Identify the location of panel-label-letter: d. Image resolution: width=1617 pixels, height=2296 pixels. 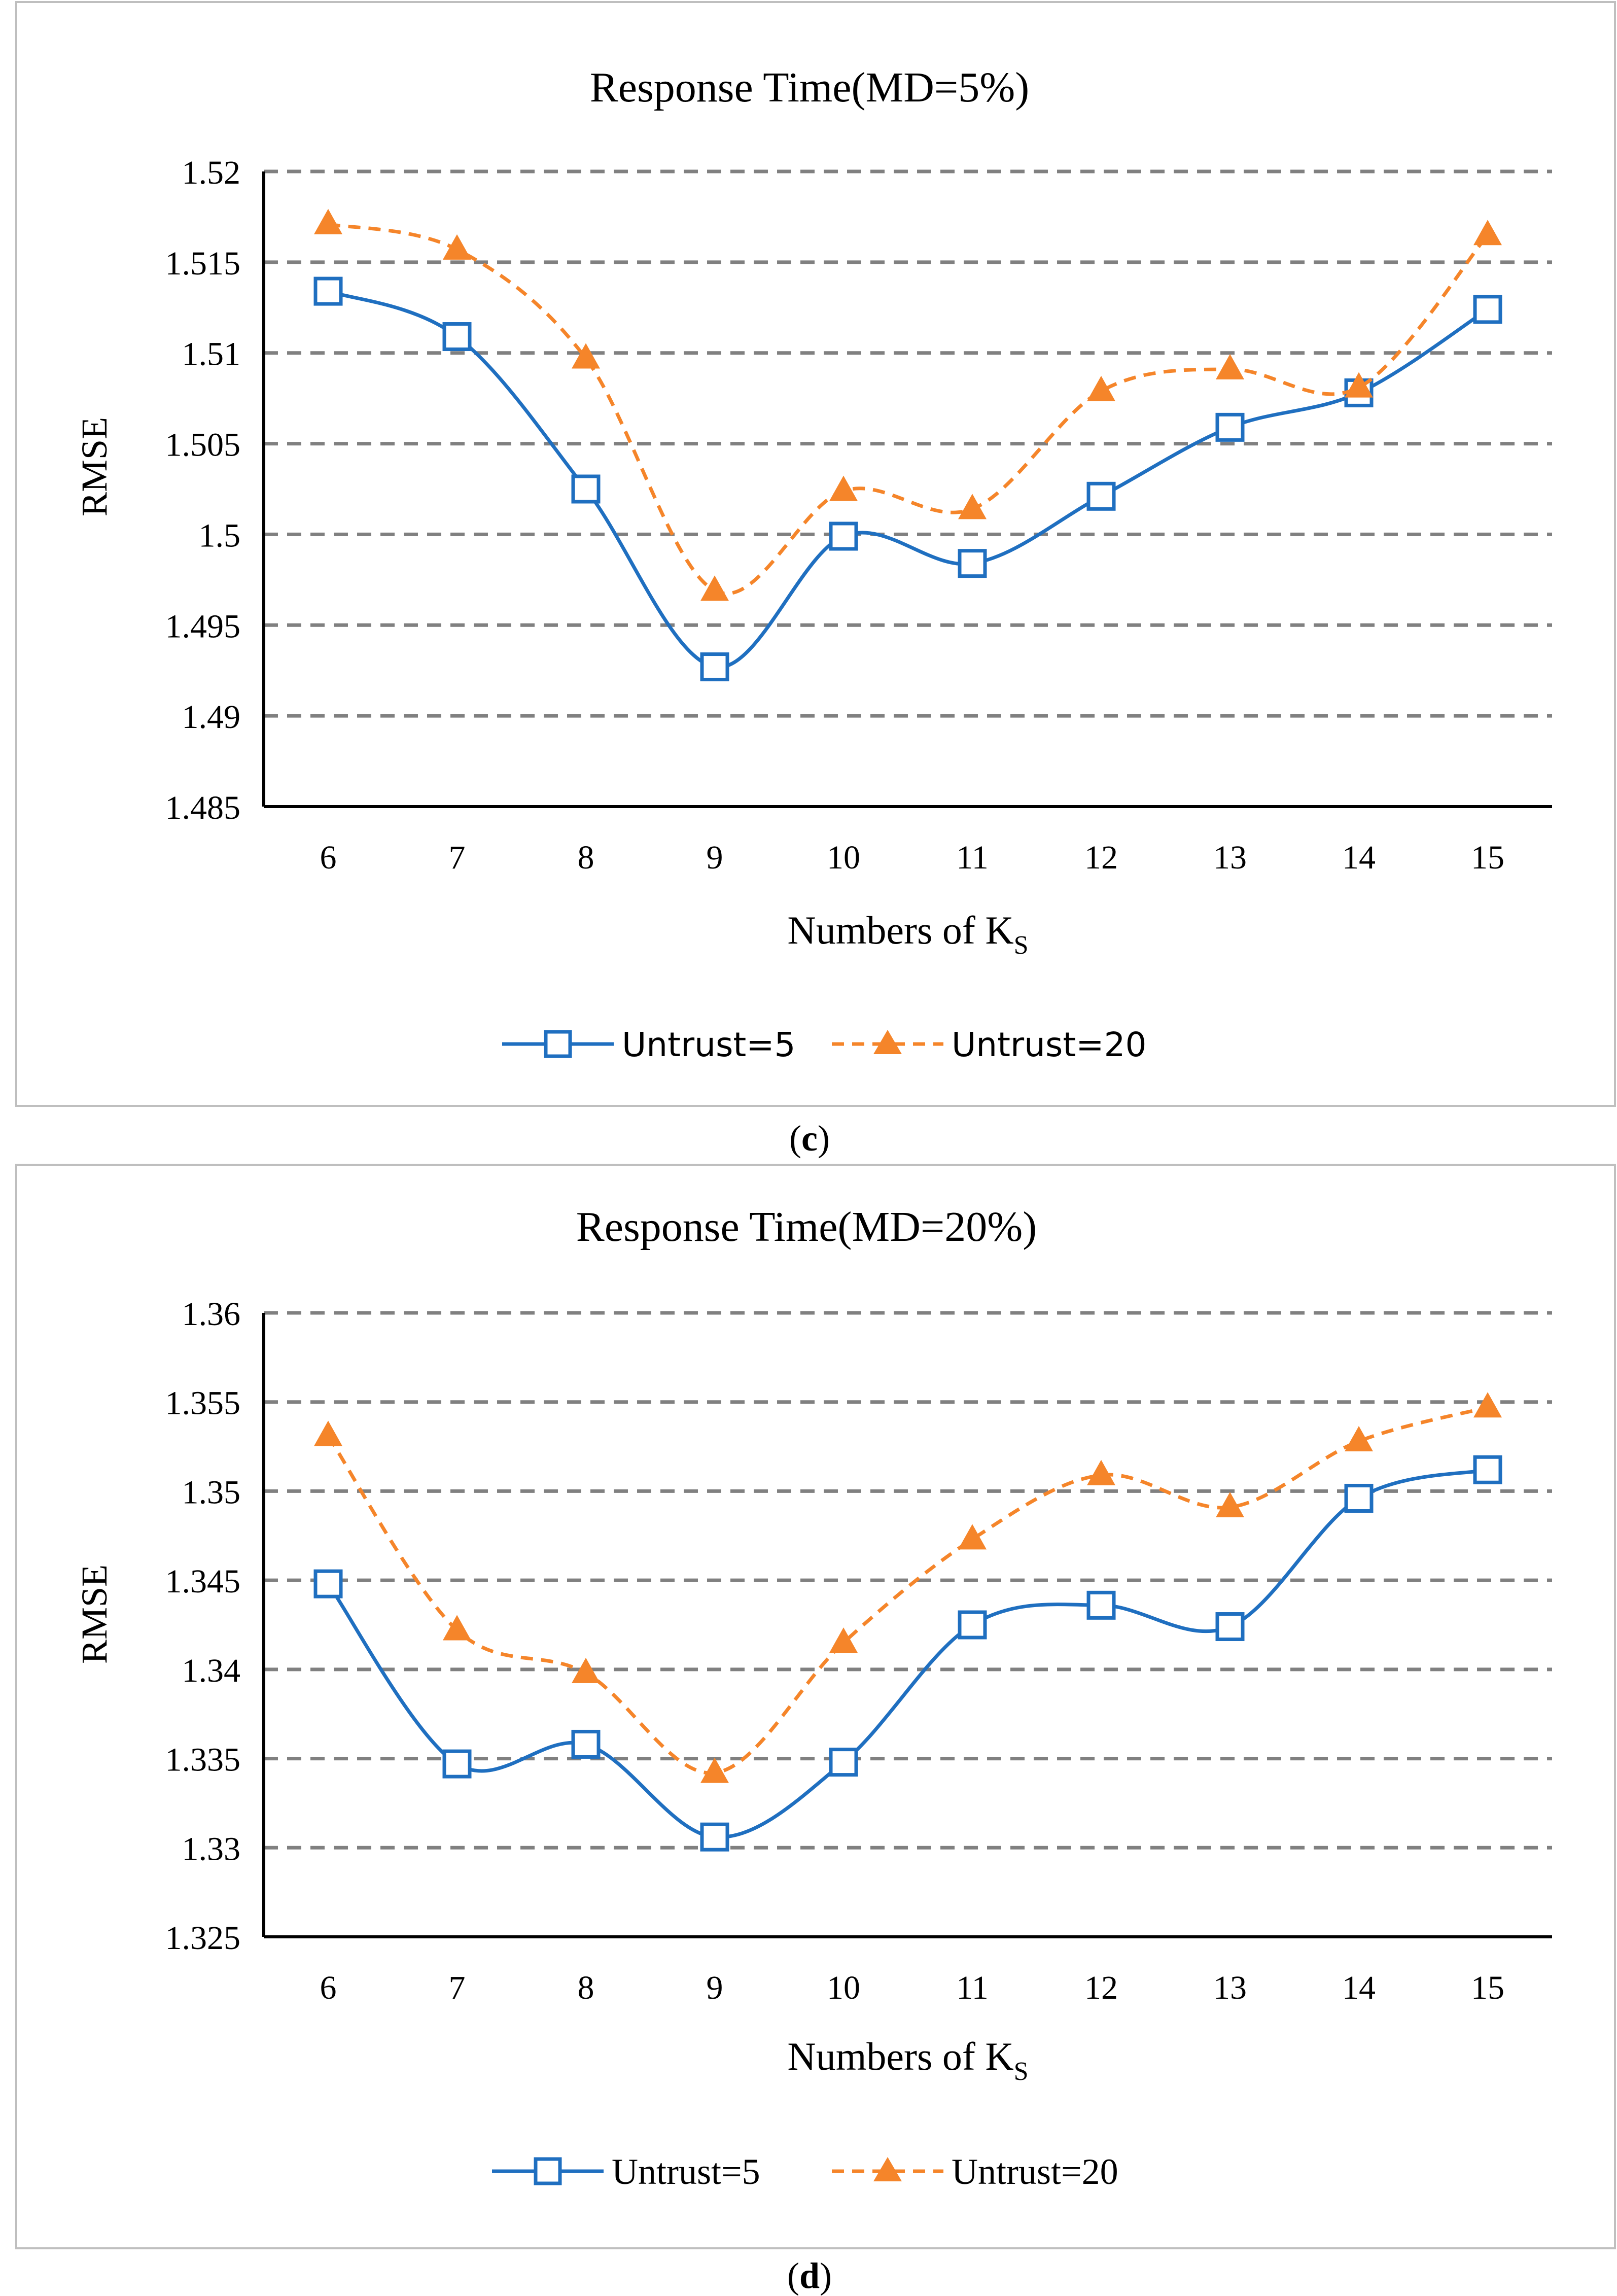
(809, 2276).